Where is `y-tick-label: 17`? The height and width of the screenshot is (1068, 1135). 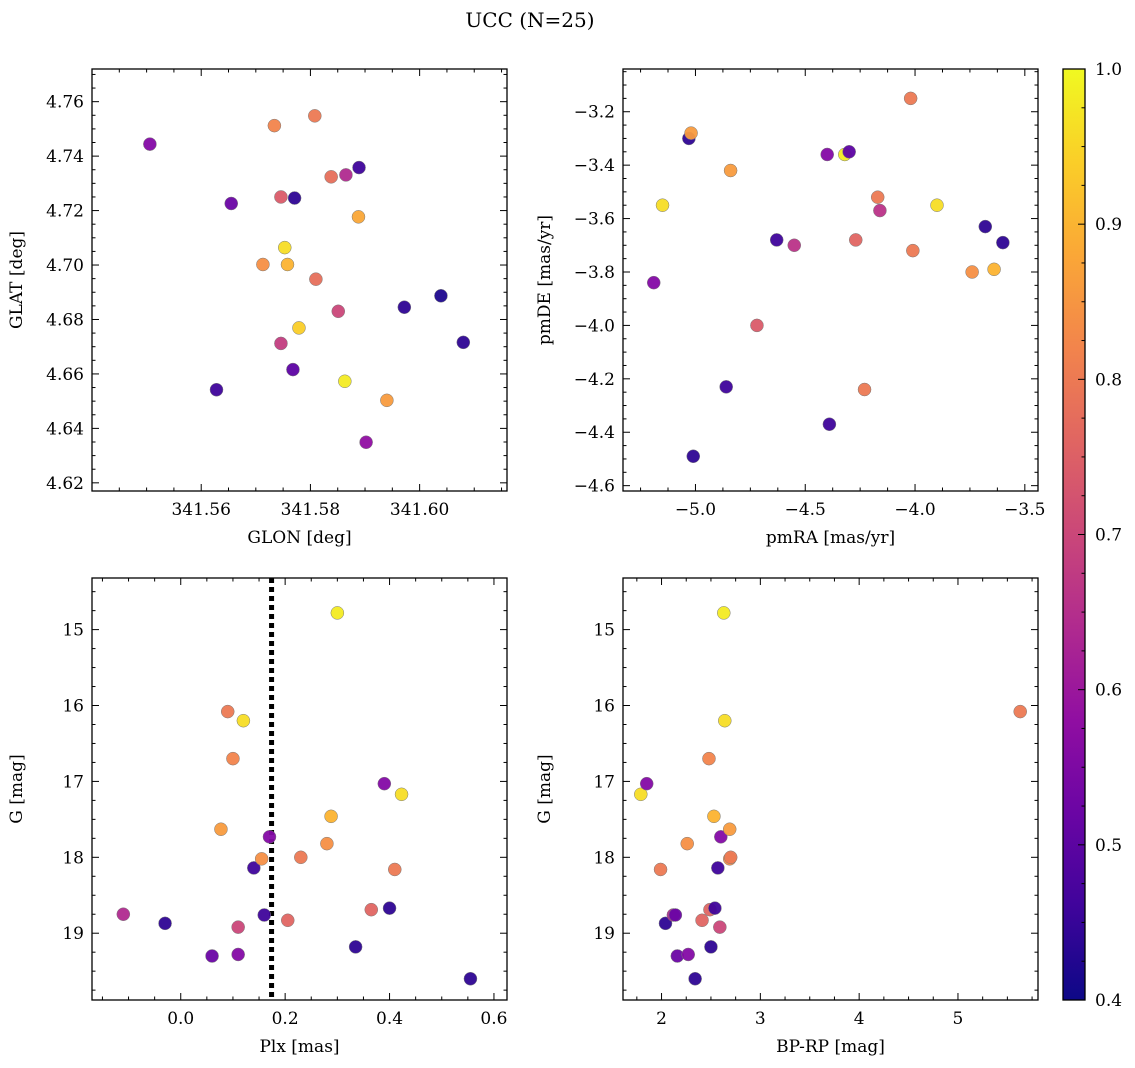 y-tick-label: 17 is located at coordinates (73, 782).